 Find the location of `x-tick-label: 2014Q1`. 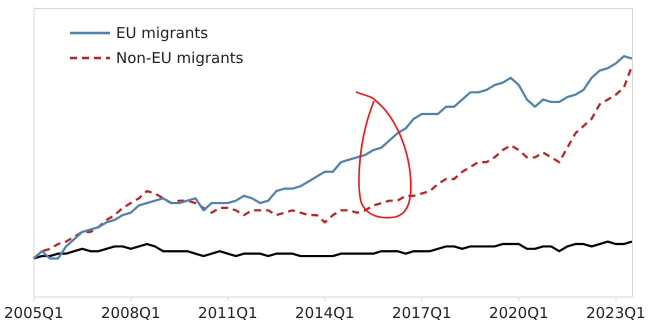

x-tick-label: 2014Q1 is located at coordinates (325, 313).